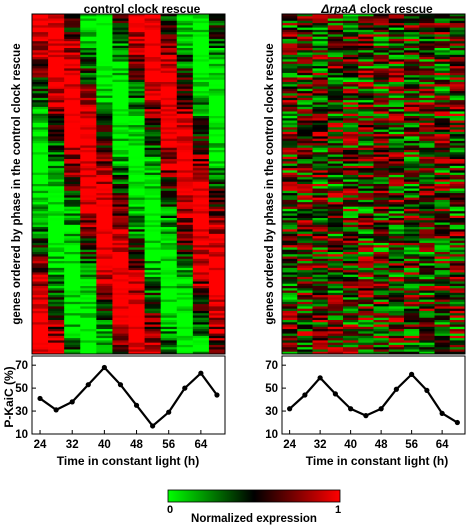 This screenshot has height=525, width=474. I want to click on x-tick-label: 24, so click(289, 445).